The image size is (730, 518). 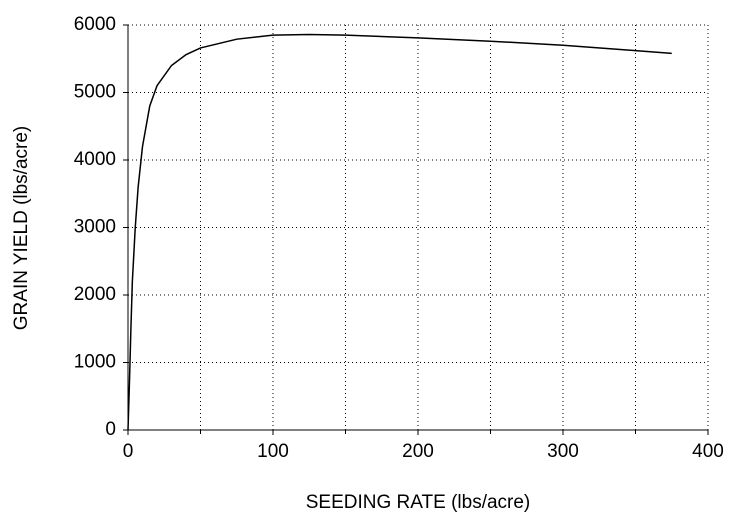 What do you see at coordinates (418, 502) in the screenshot?
I see `x-axis-title: SEEDING RATE (lbs/acre)` at bounding box center [418, 502].